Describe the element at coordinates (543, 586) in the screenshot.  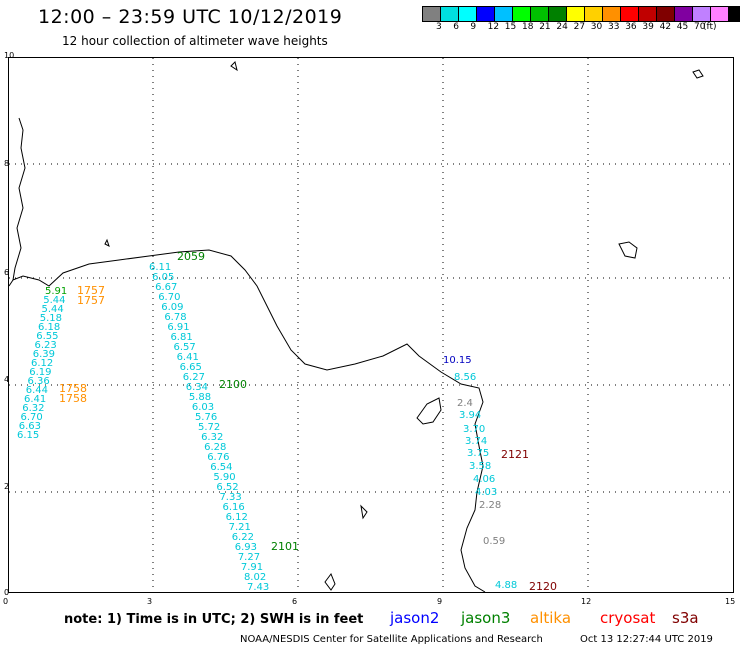
I see `time-label: 2120` at that location.